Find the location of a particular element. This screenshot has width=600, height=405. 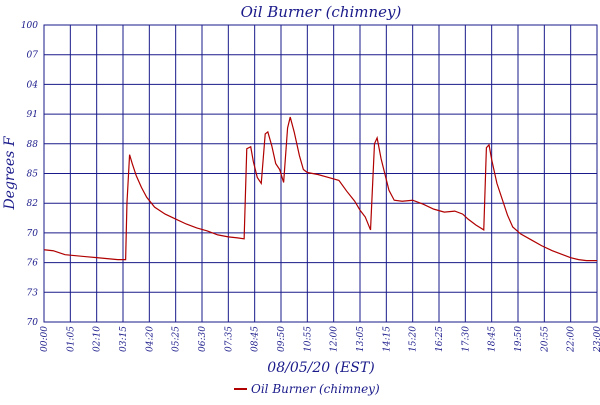

chart-title: Oil Burner (chimney) is located at coordinates (321, 12).